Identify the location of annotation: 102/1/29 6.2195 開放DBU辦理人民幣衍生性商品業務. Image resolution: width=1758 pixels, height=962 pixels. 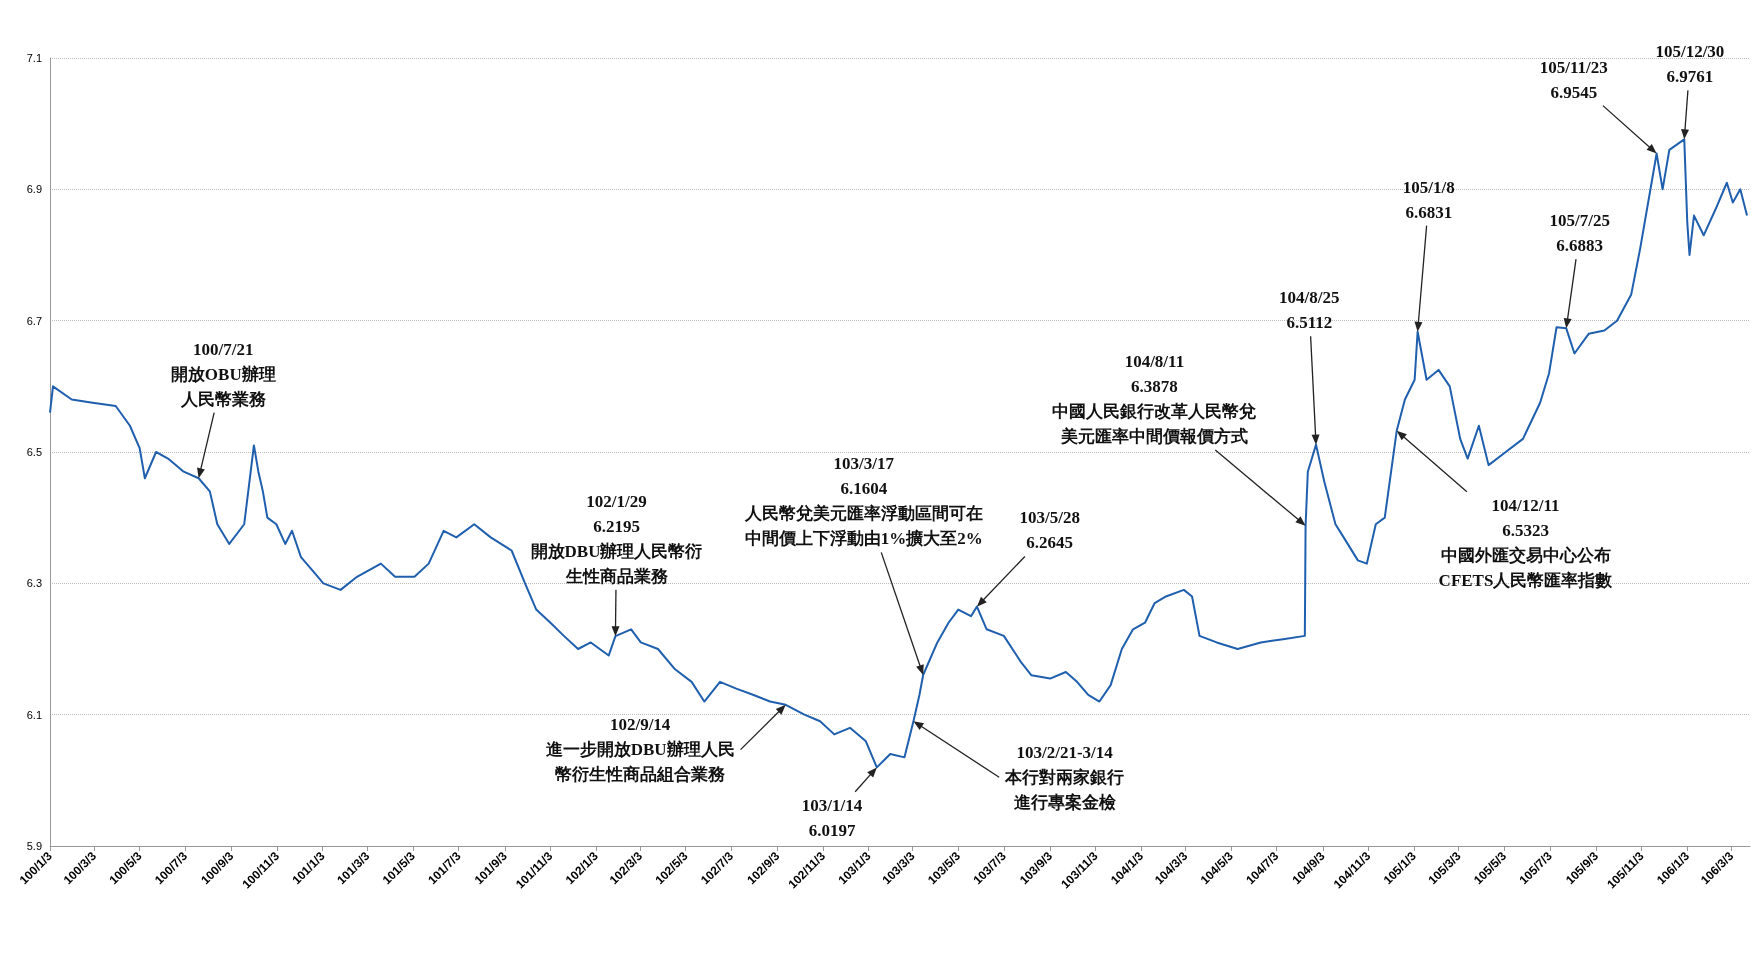
(616, 538).